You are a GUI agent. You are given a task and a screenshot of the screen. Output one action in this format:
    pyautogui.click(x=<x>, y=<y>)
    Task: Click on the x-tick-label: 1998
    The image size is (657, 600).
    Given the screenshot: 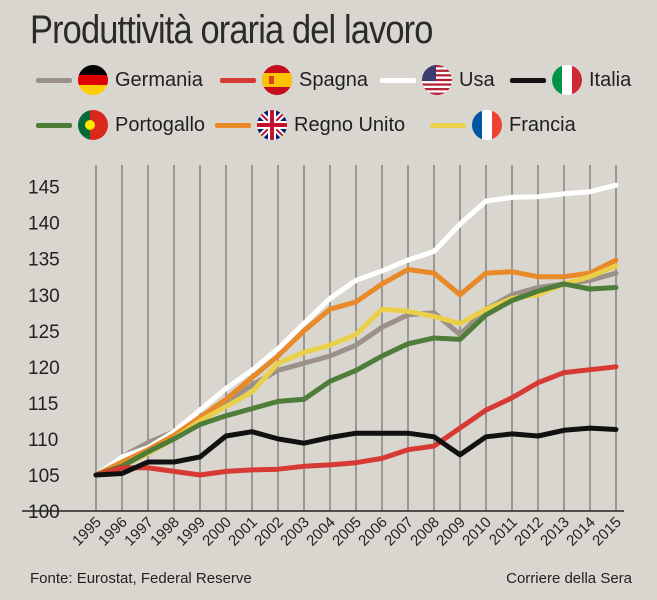 What is the action you would take?
    pyautogui.click(x=165, y=532)
    